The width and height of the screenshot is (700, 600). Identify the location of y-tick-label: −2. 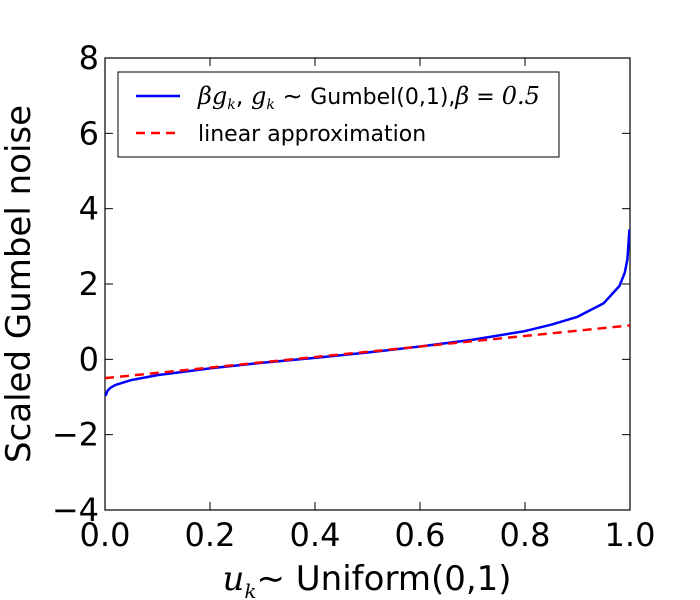
(75, 435).